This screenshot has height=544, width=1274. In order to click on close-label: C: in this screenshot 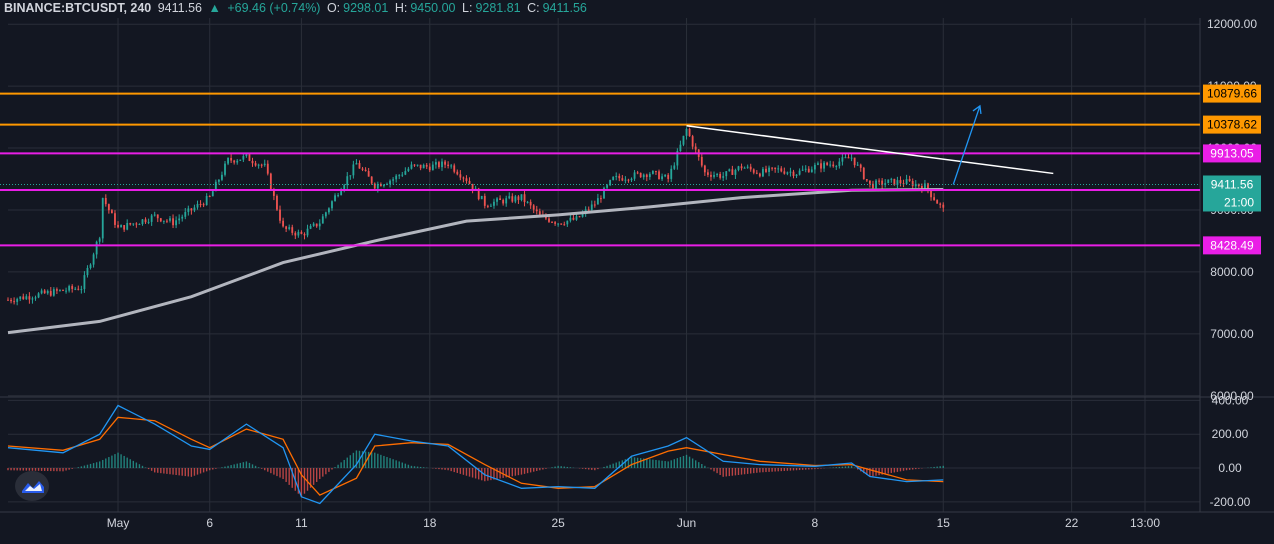, I will do `click(533, 8)`.